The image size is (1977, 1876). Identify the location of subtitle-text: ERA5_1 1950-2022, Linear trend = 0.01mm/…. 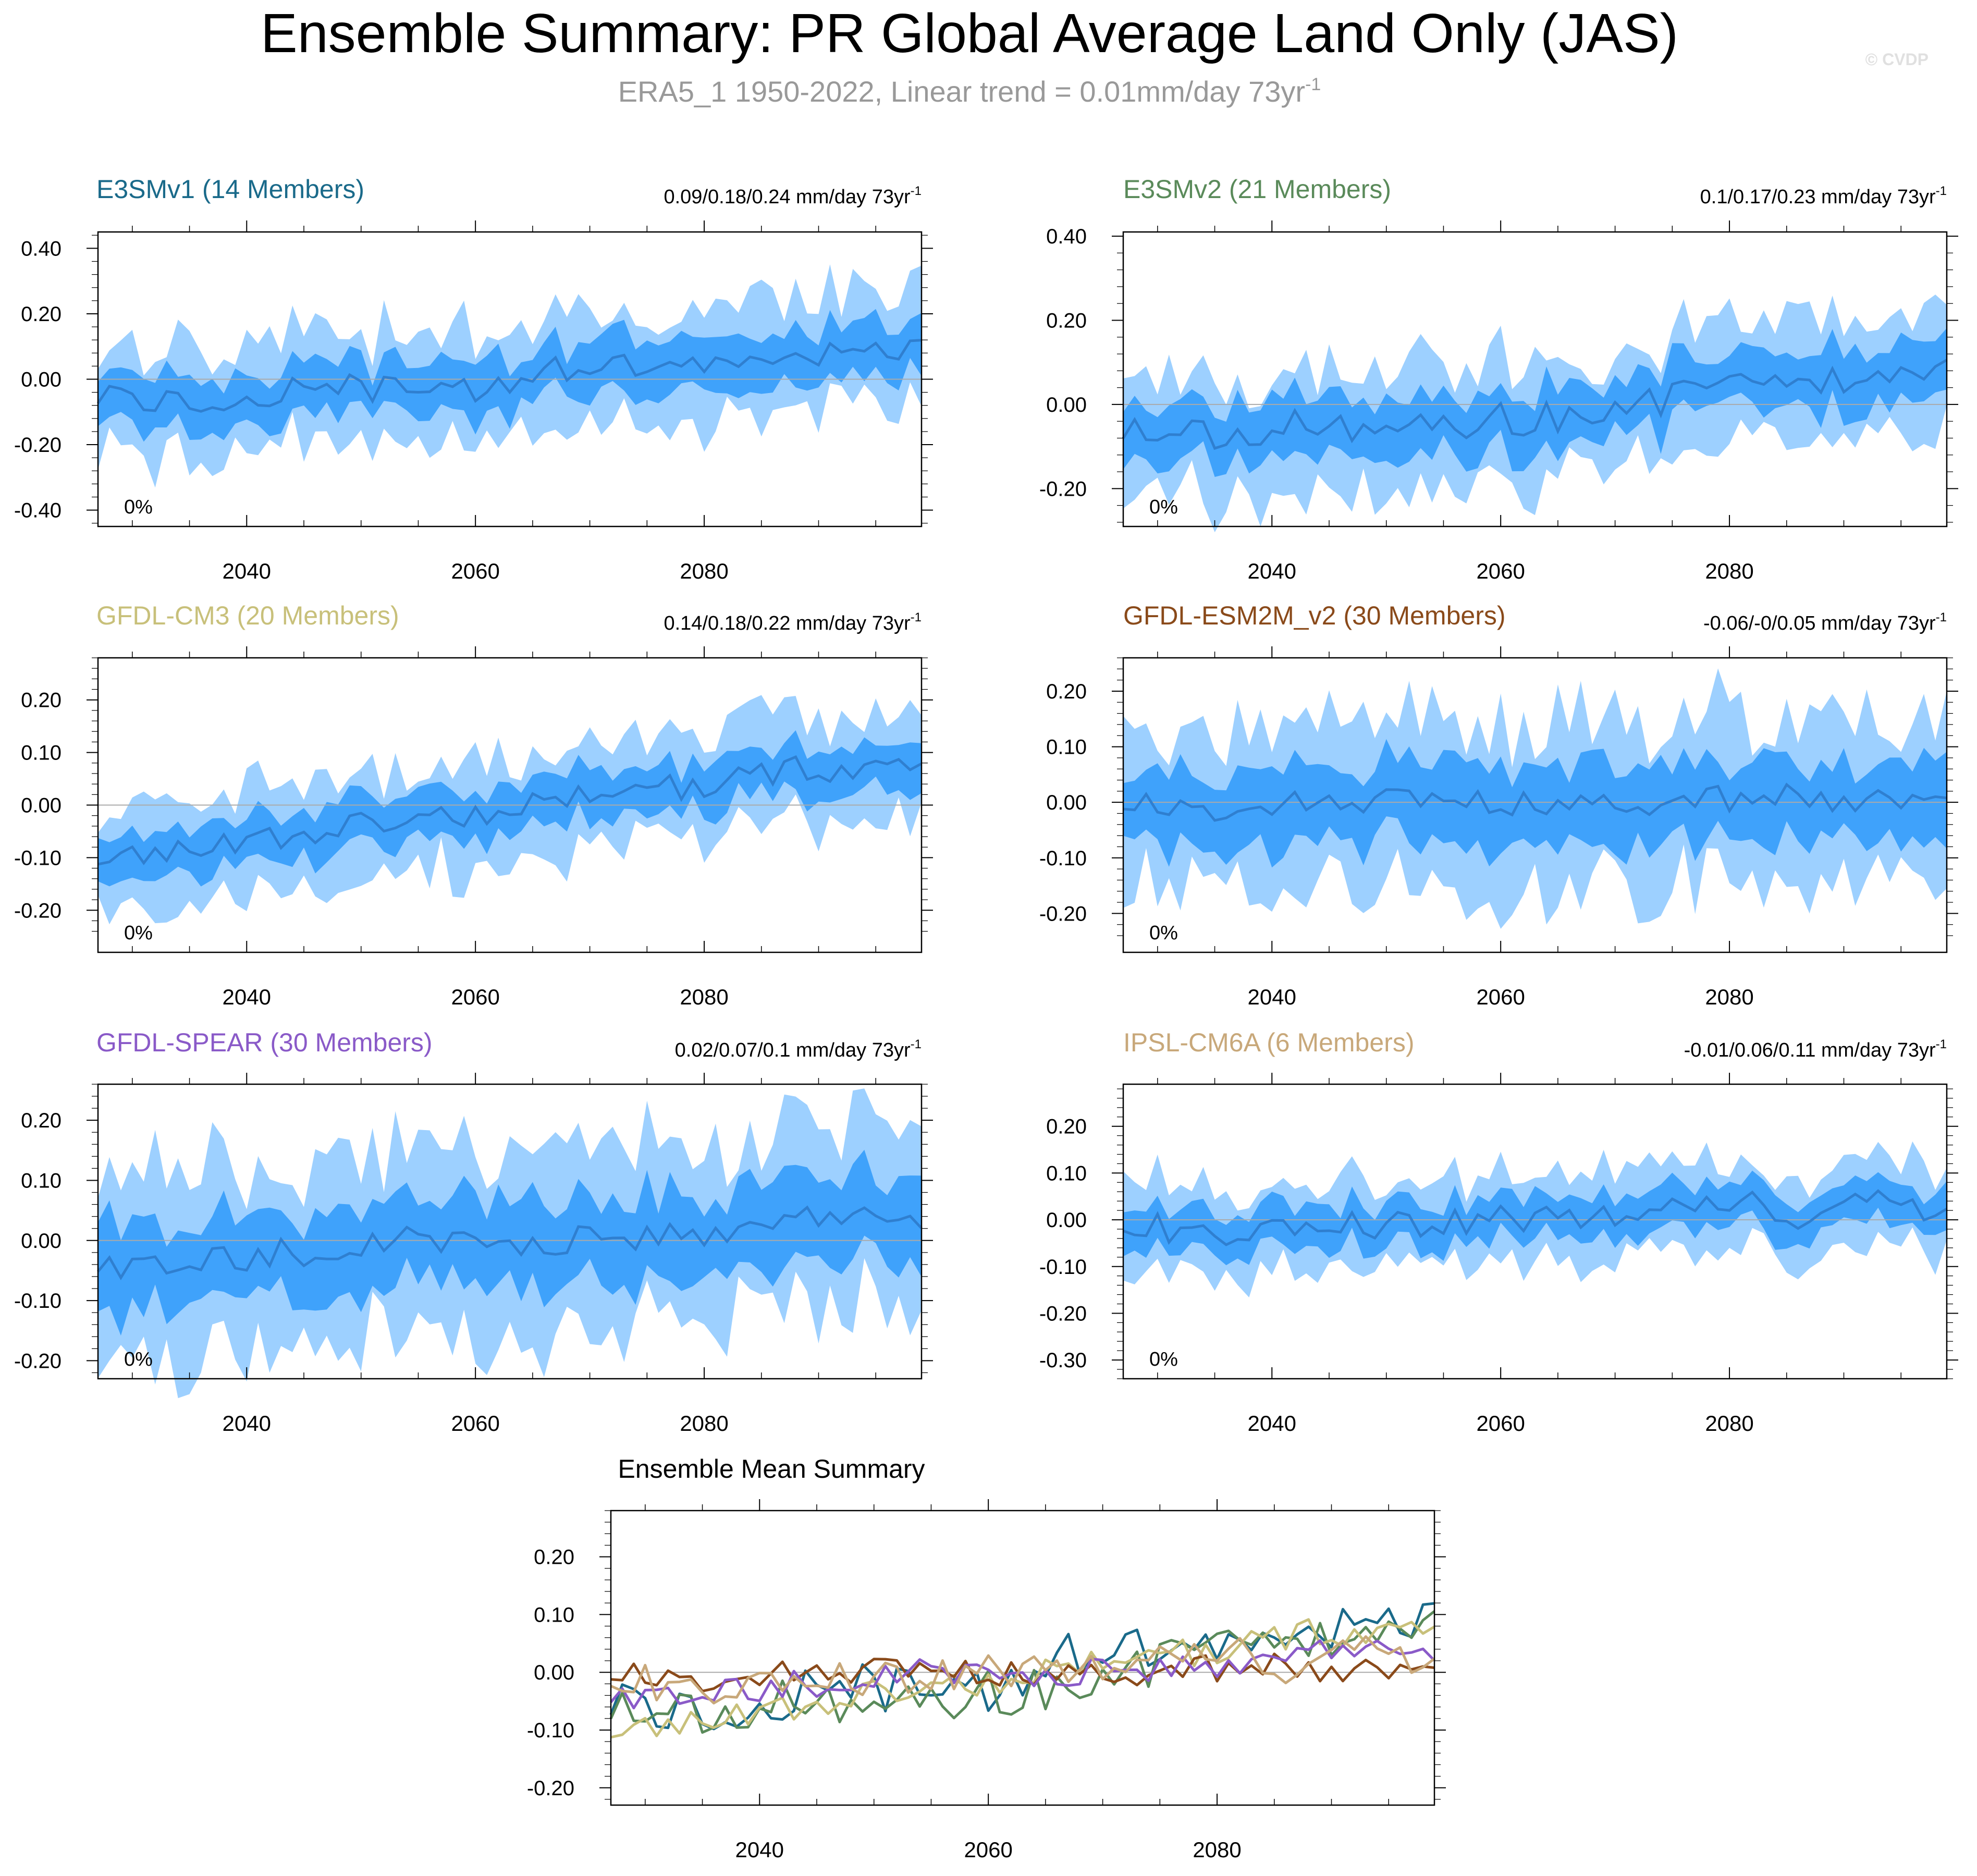
(961, 91).